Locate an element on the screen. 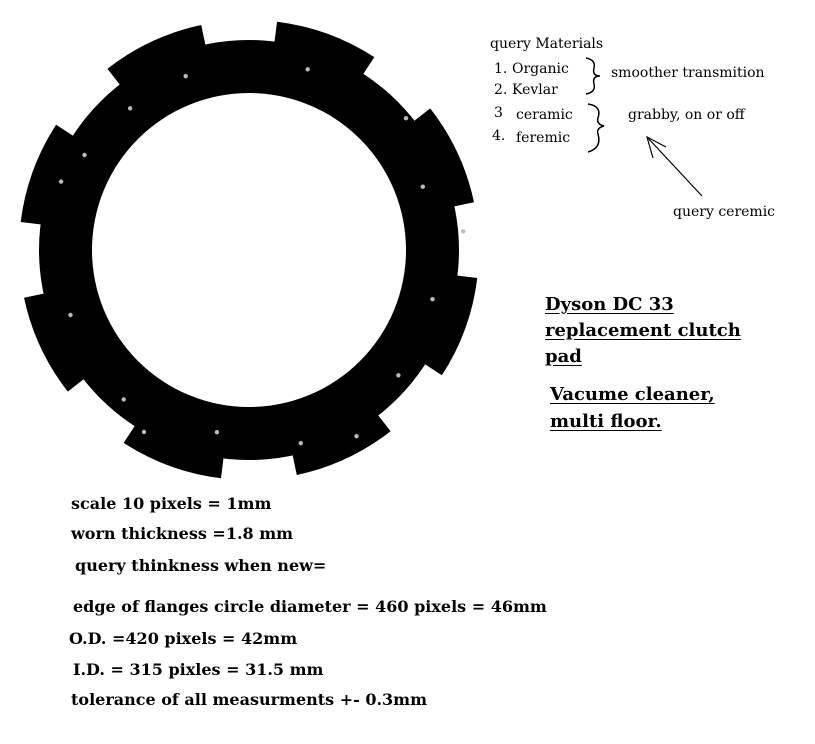  note-outer-diameter: O.D. =420 pixels = 42mm is located at coordinates (183, 638).